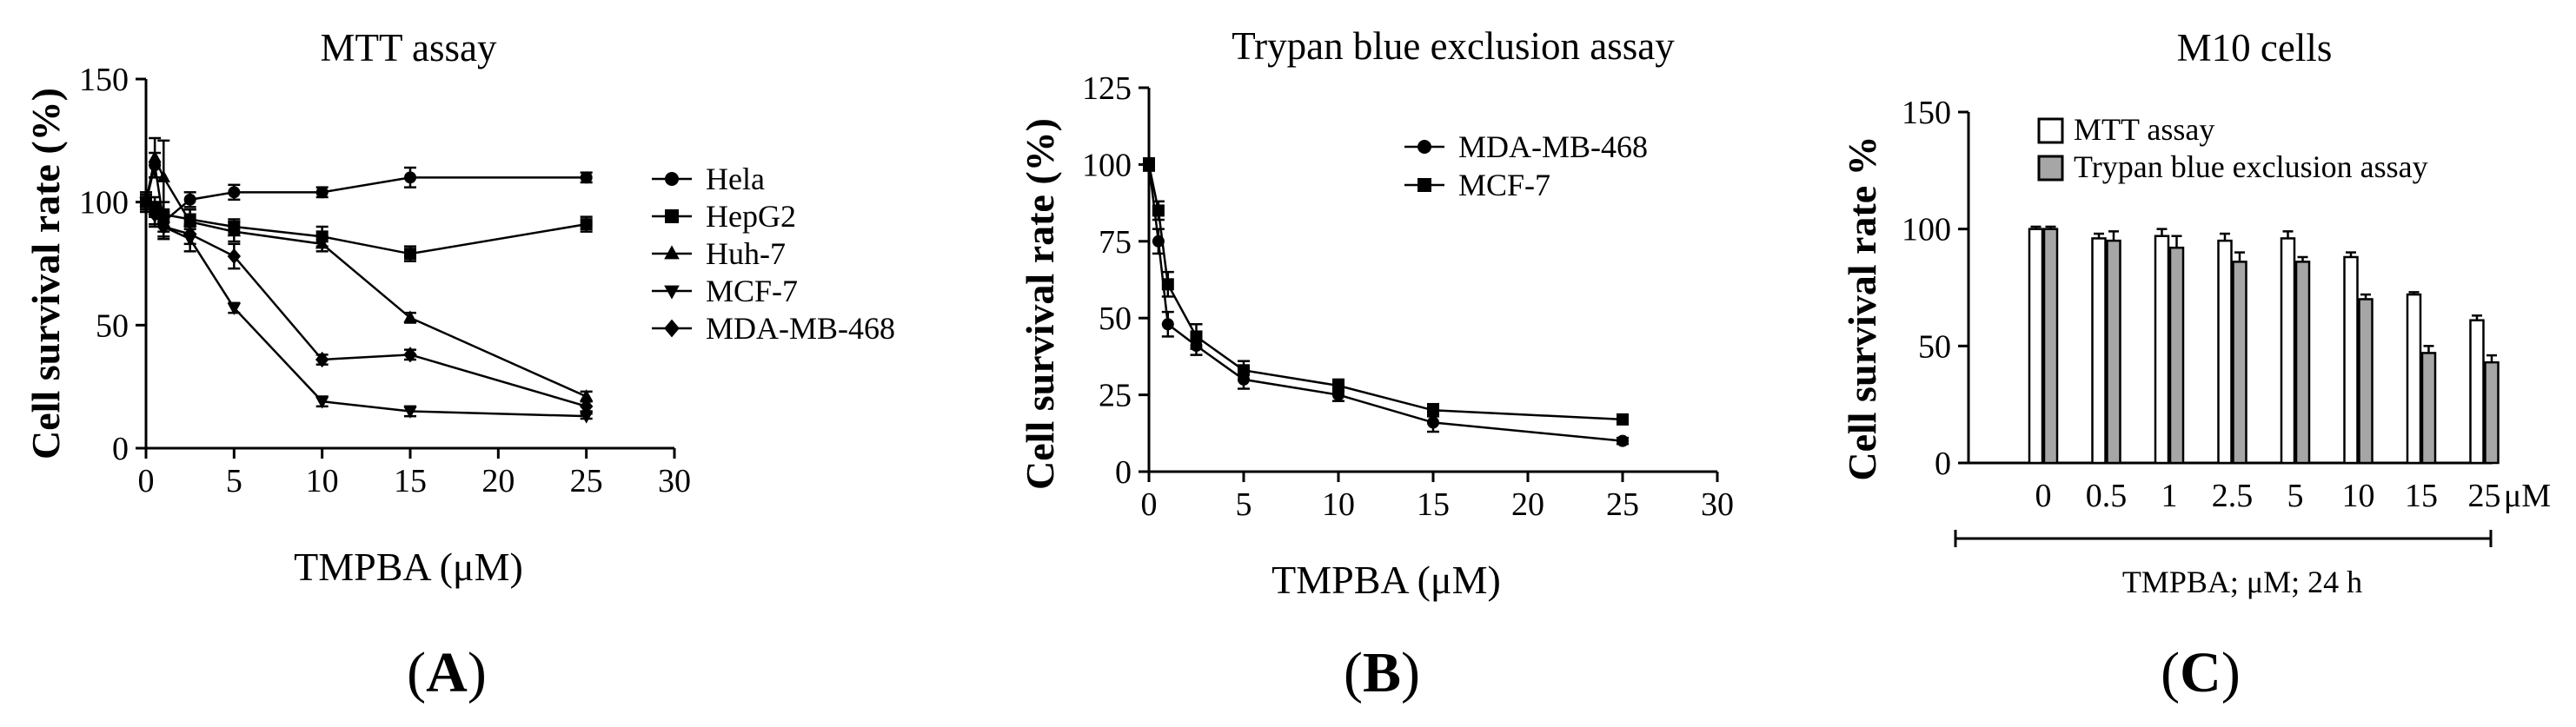 This screenshot has width=2576, height=727. I want to click on x-tick-label: 0.5, so click(2107, 496).